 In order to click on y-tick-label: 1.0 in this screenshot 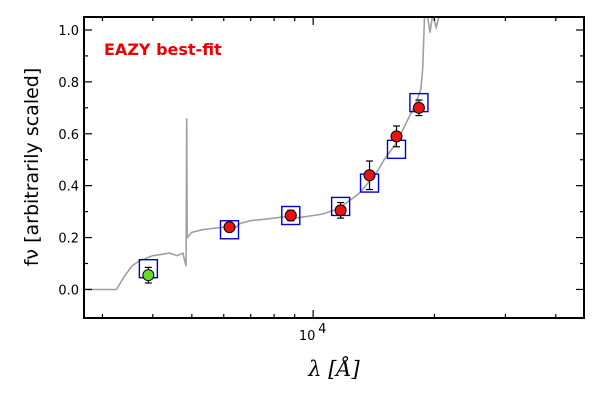, I will do `click(68, 31)`.